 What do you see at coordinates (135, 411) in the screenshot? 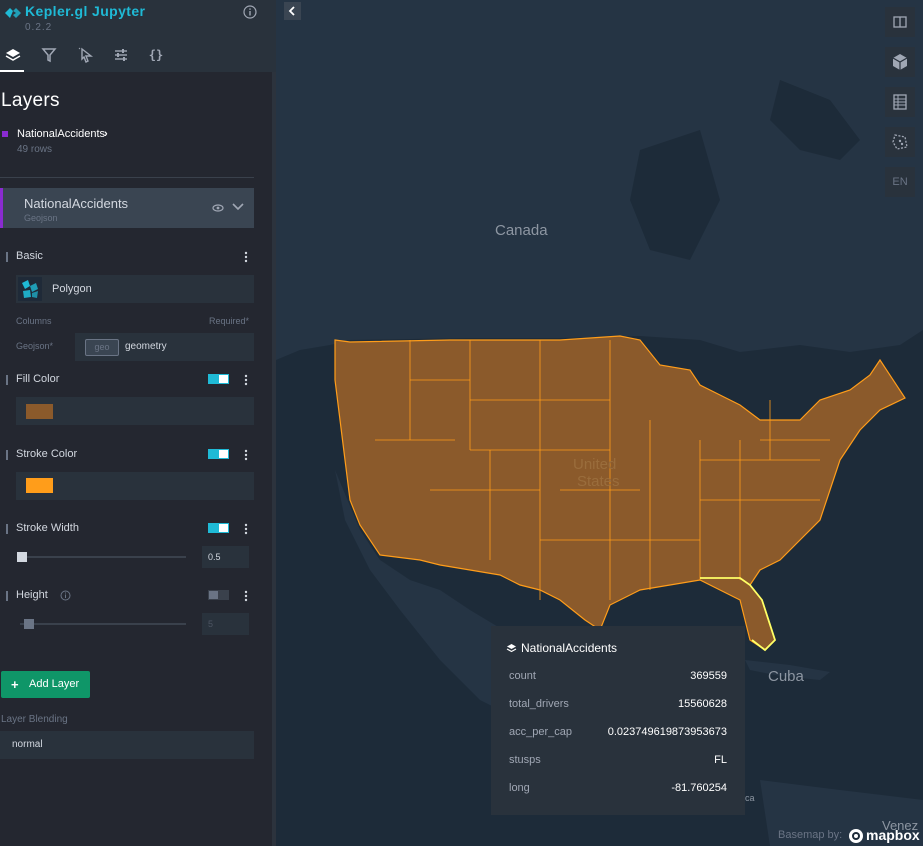
I see `fill-color-picker` at bounding box center [135, 411].